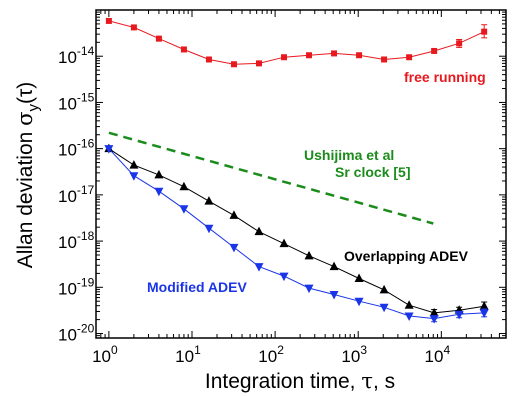  I want to click on y-tick-label: 10-18, so click(76, 240).